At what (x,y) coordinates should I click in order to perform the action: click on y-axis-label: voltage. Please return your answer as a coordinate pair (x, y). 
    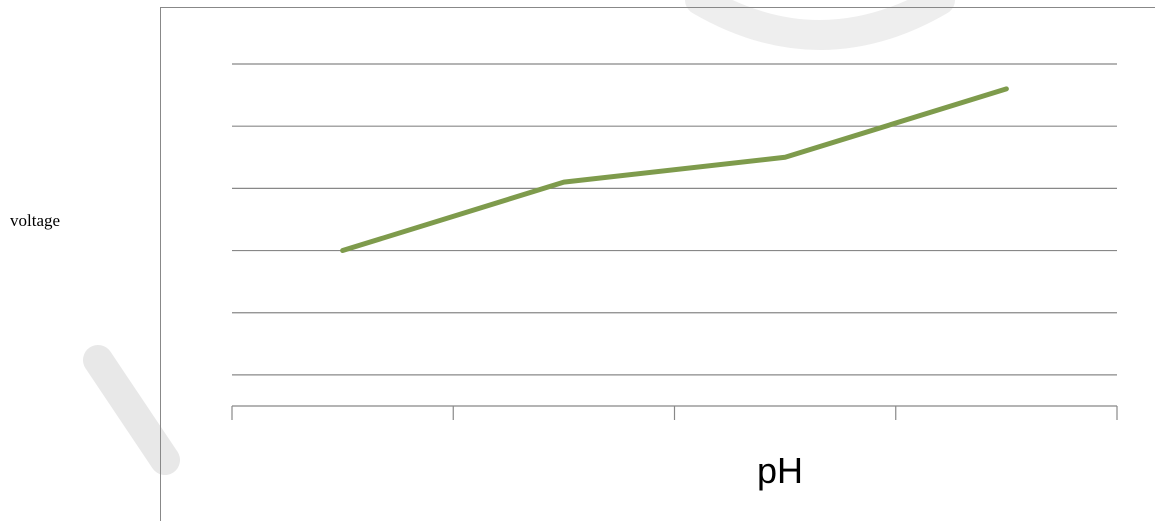
    Looking at the image, I should click on (35, 220).